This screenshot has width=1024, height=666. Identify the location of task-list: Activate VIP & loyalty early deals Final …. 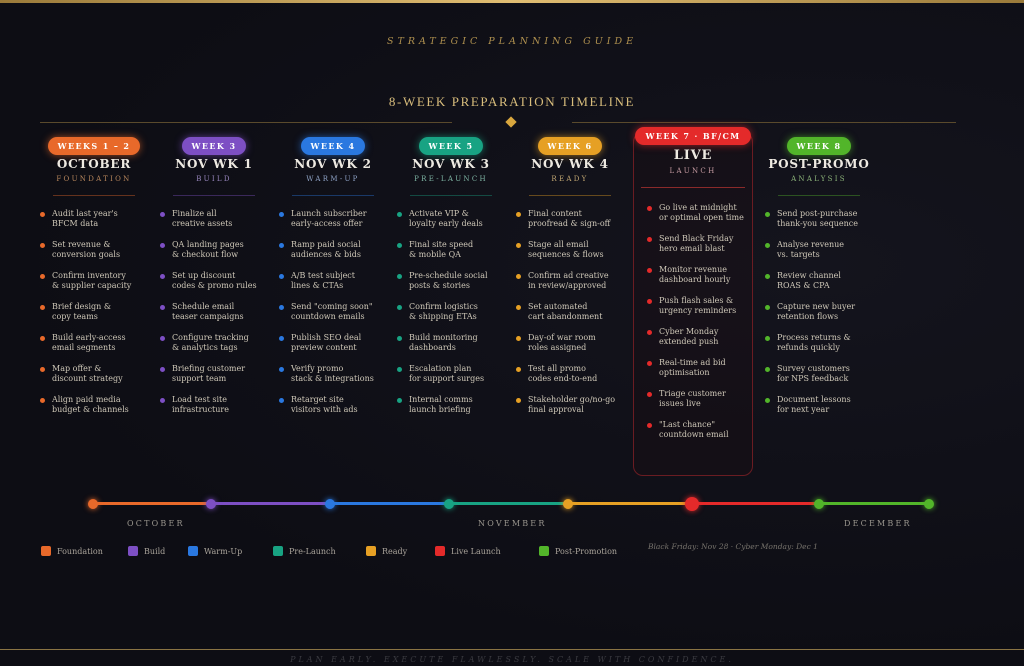
(451, 317).